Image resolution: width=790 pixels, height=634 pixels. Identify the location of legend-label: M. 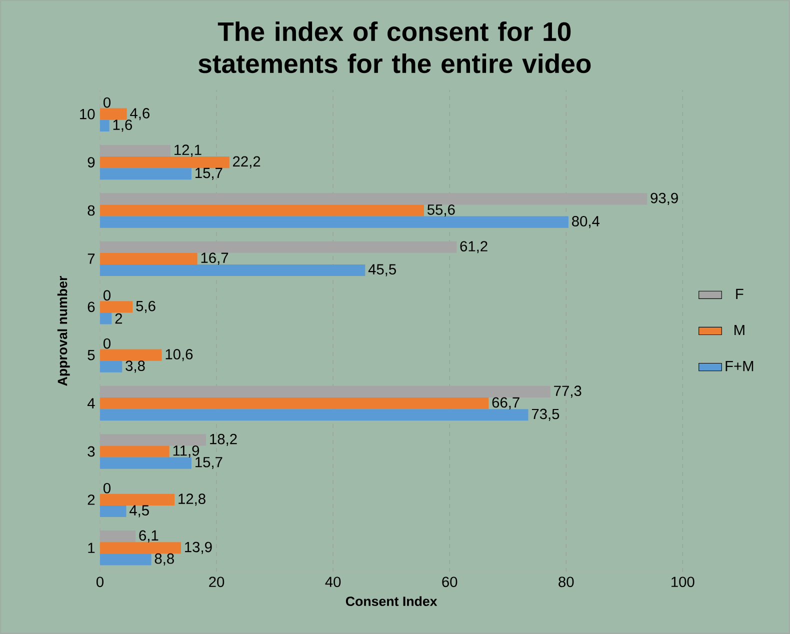
(739, 330).